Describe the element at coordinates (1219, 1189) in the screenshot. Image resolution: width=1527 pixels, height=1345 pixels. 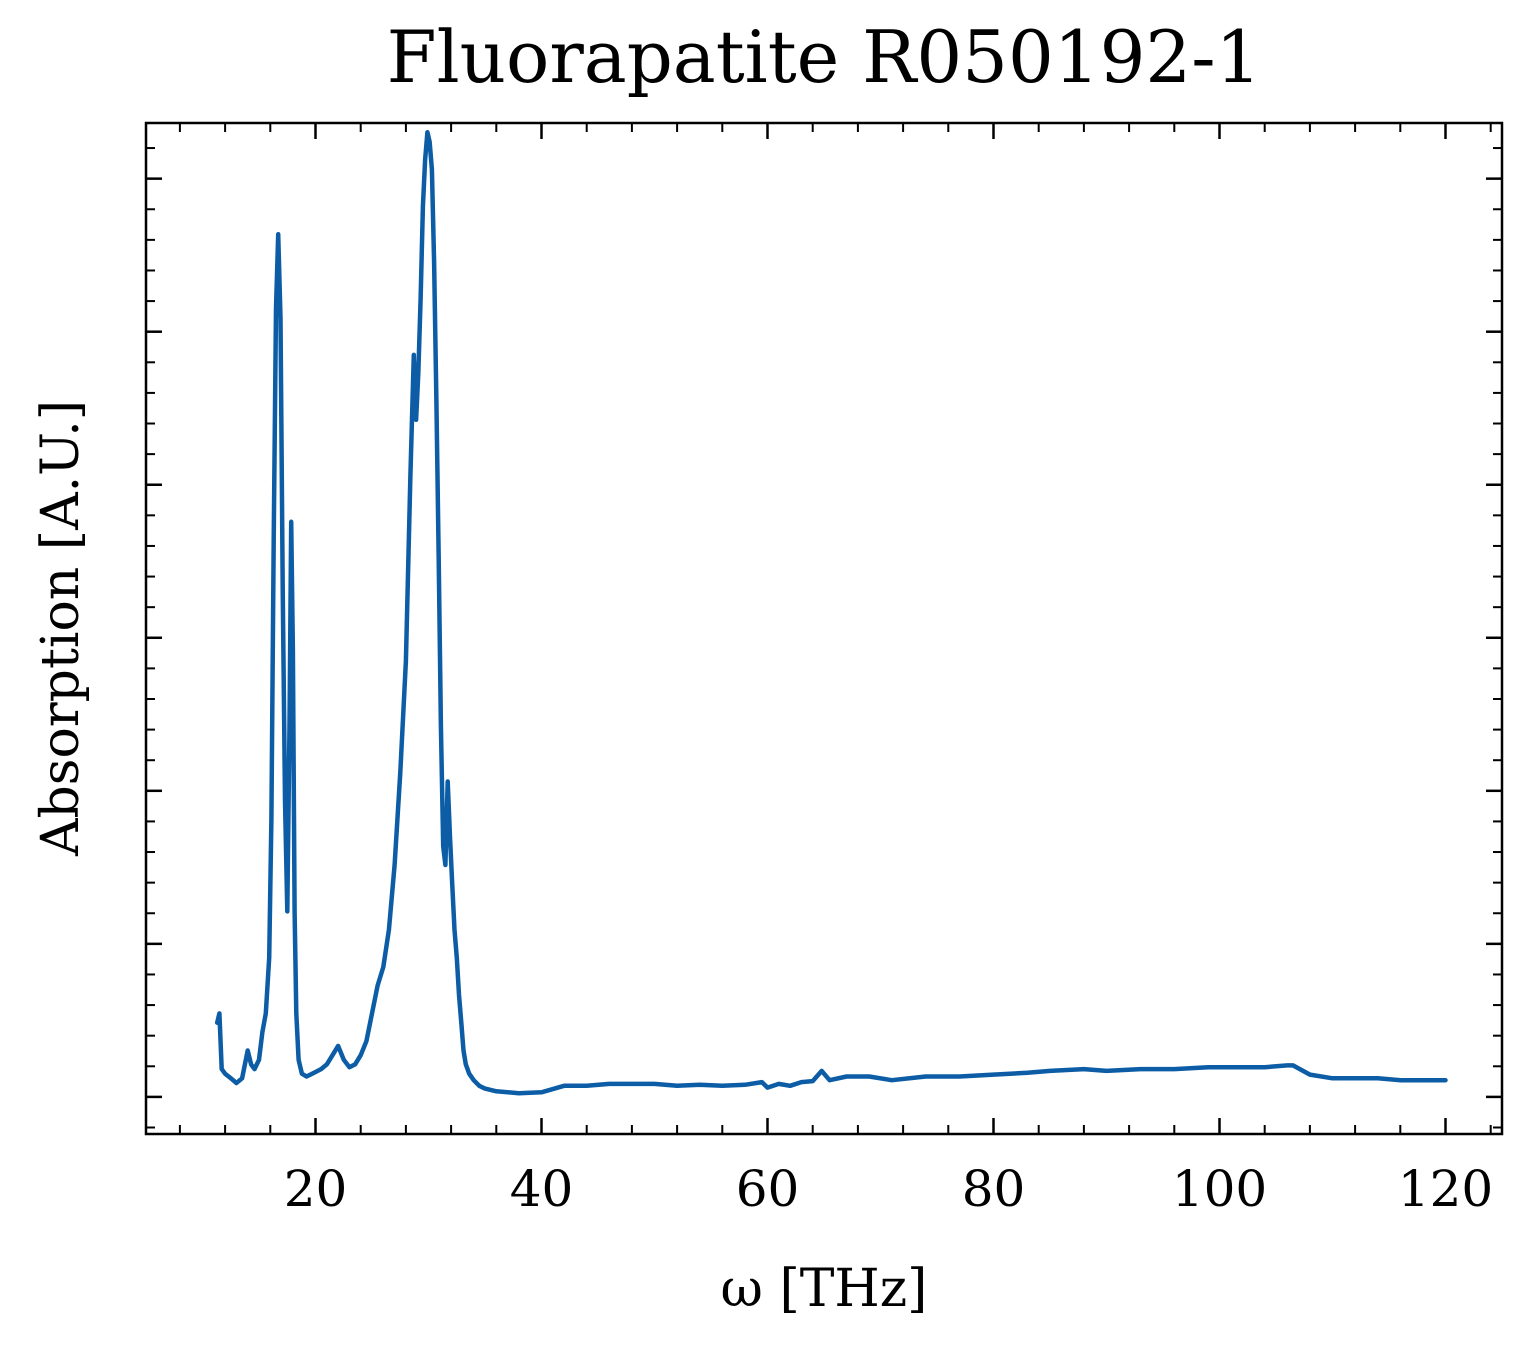
I see `x-tick-label: 100` at that location.